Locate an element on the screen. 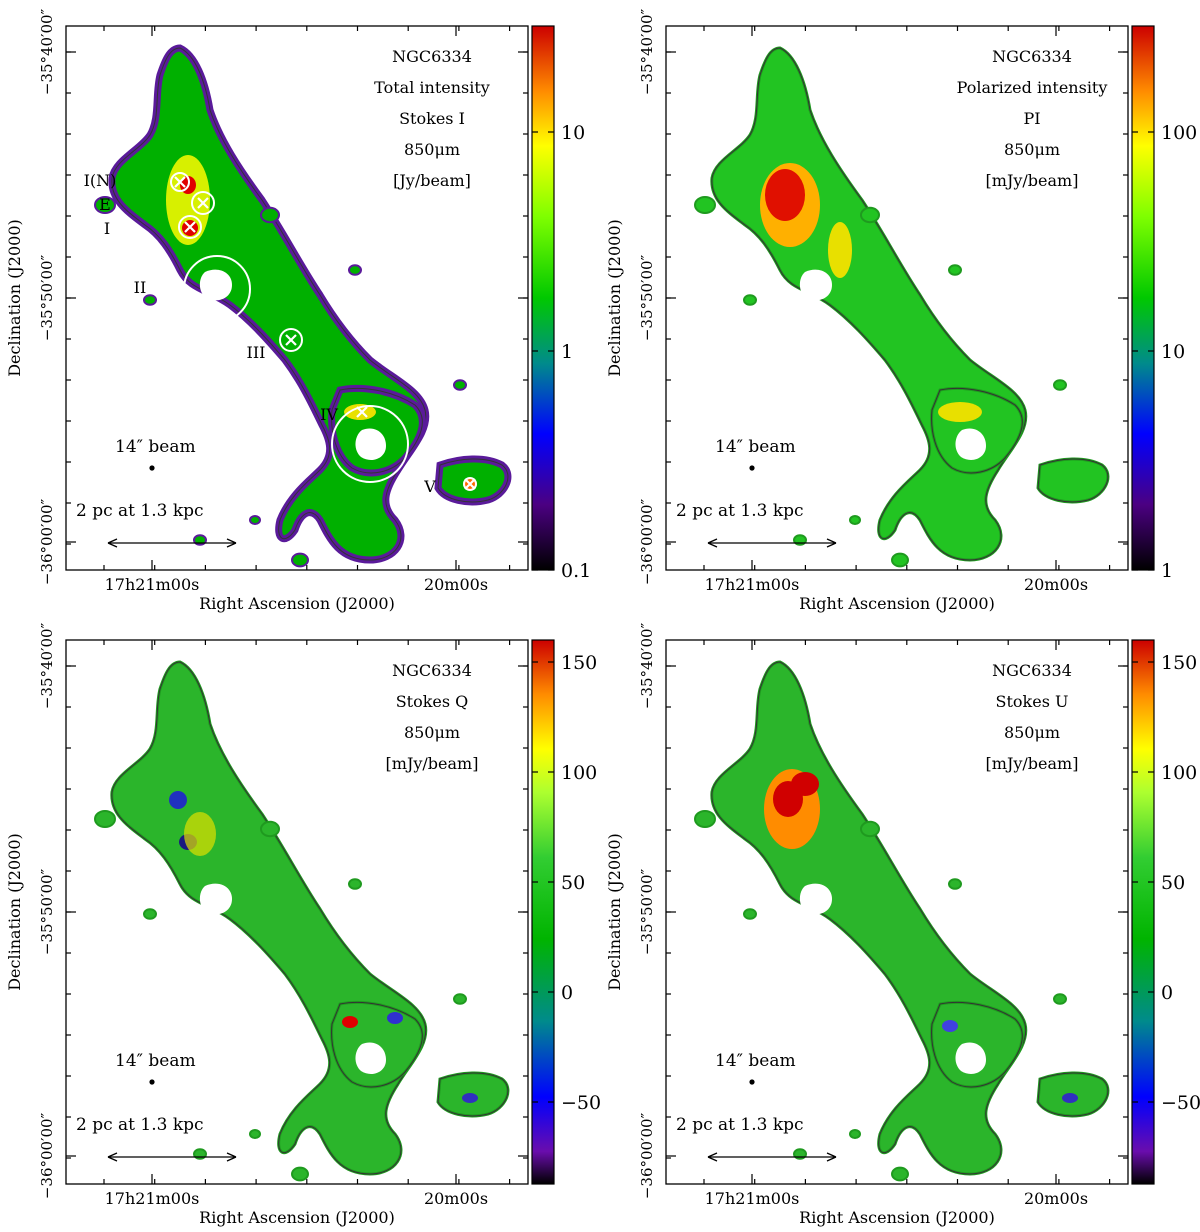  source-label: I(N) is located at coordinates (100, 180).